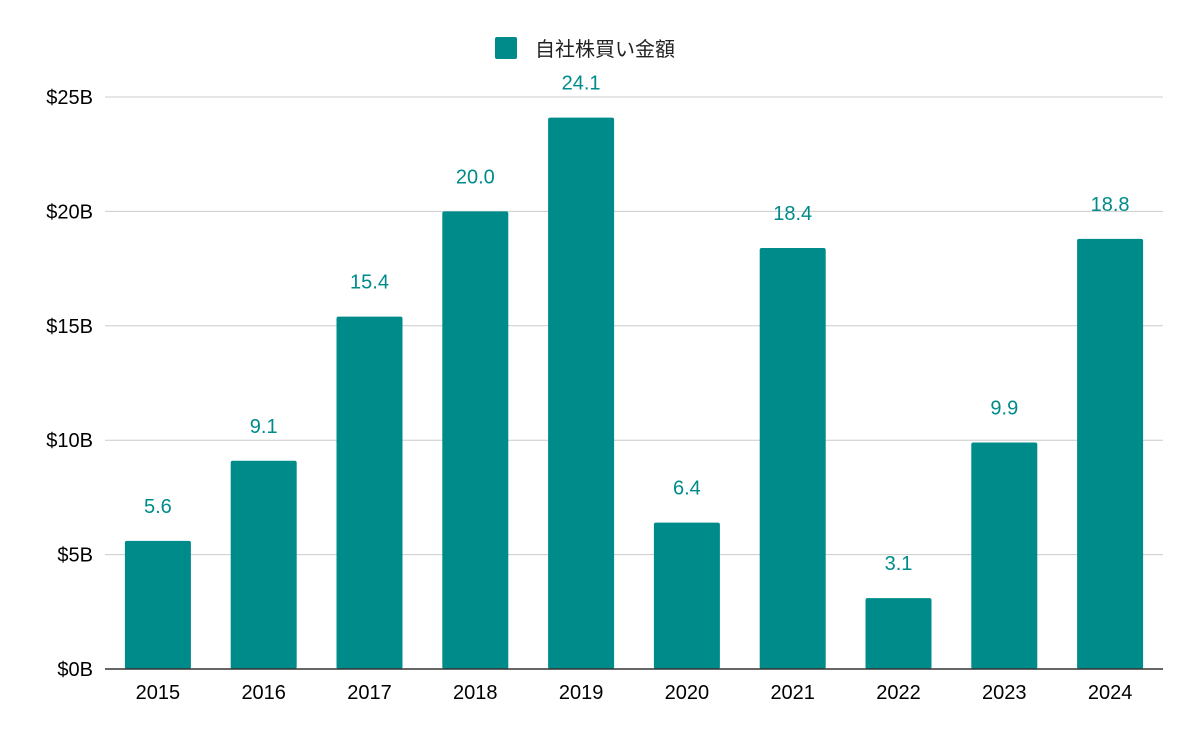 The width and height of the screenshot is (1200, 742). I want to click on data-label-2019: 24.1, so click(581, 84).